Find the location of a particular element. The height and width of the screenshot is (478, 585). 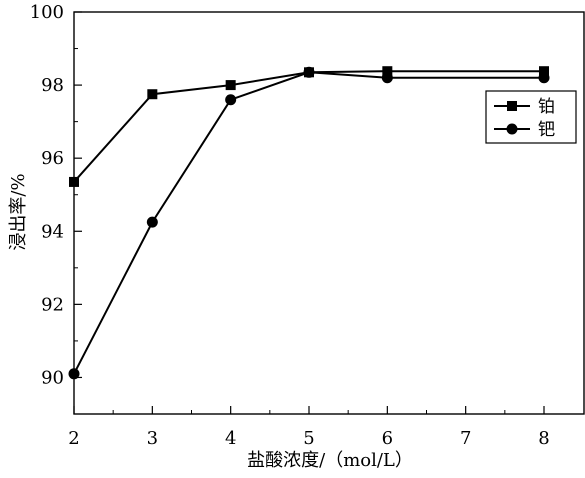

y-tick-label: 92 is located at coordinates (52, 304).